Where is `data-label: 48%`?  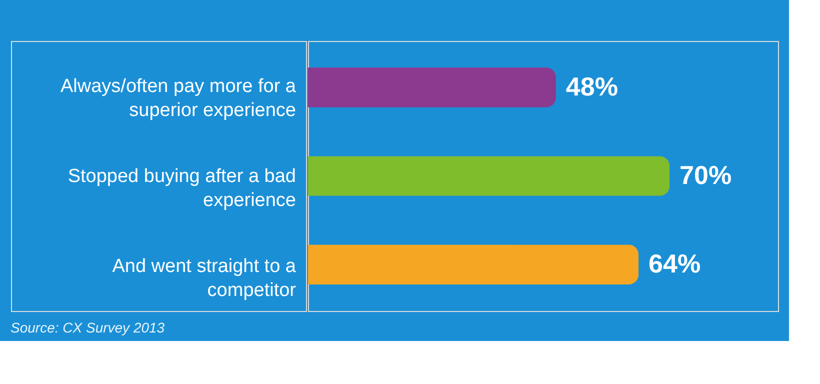
data-label: 48% is located at coordinates (592, 86).